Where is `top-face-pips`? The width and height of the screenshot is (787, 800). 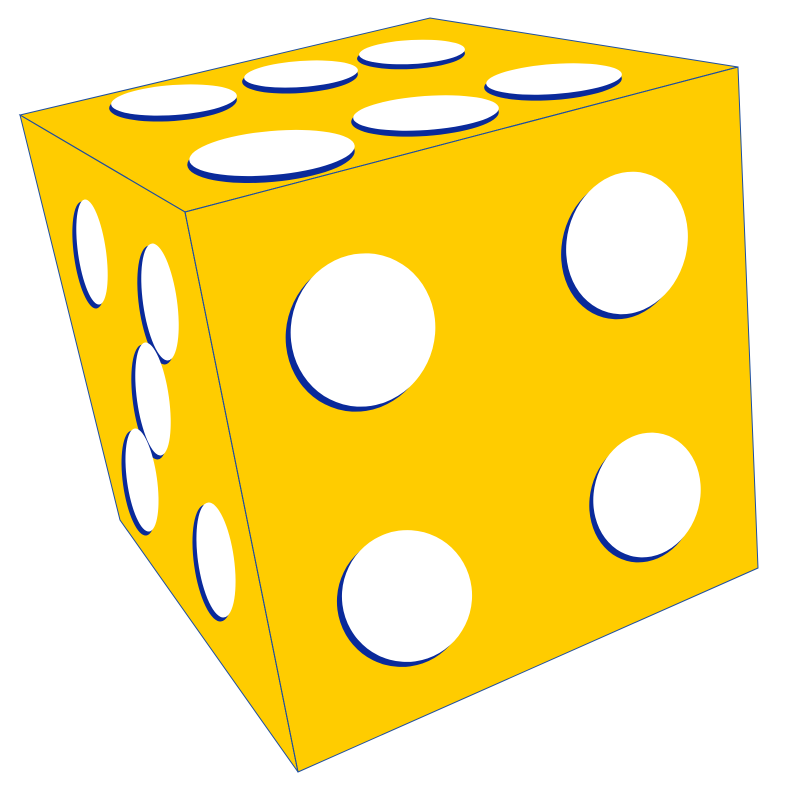 top-face-pips is located at coordinates (365, 111).